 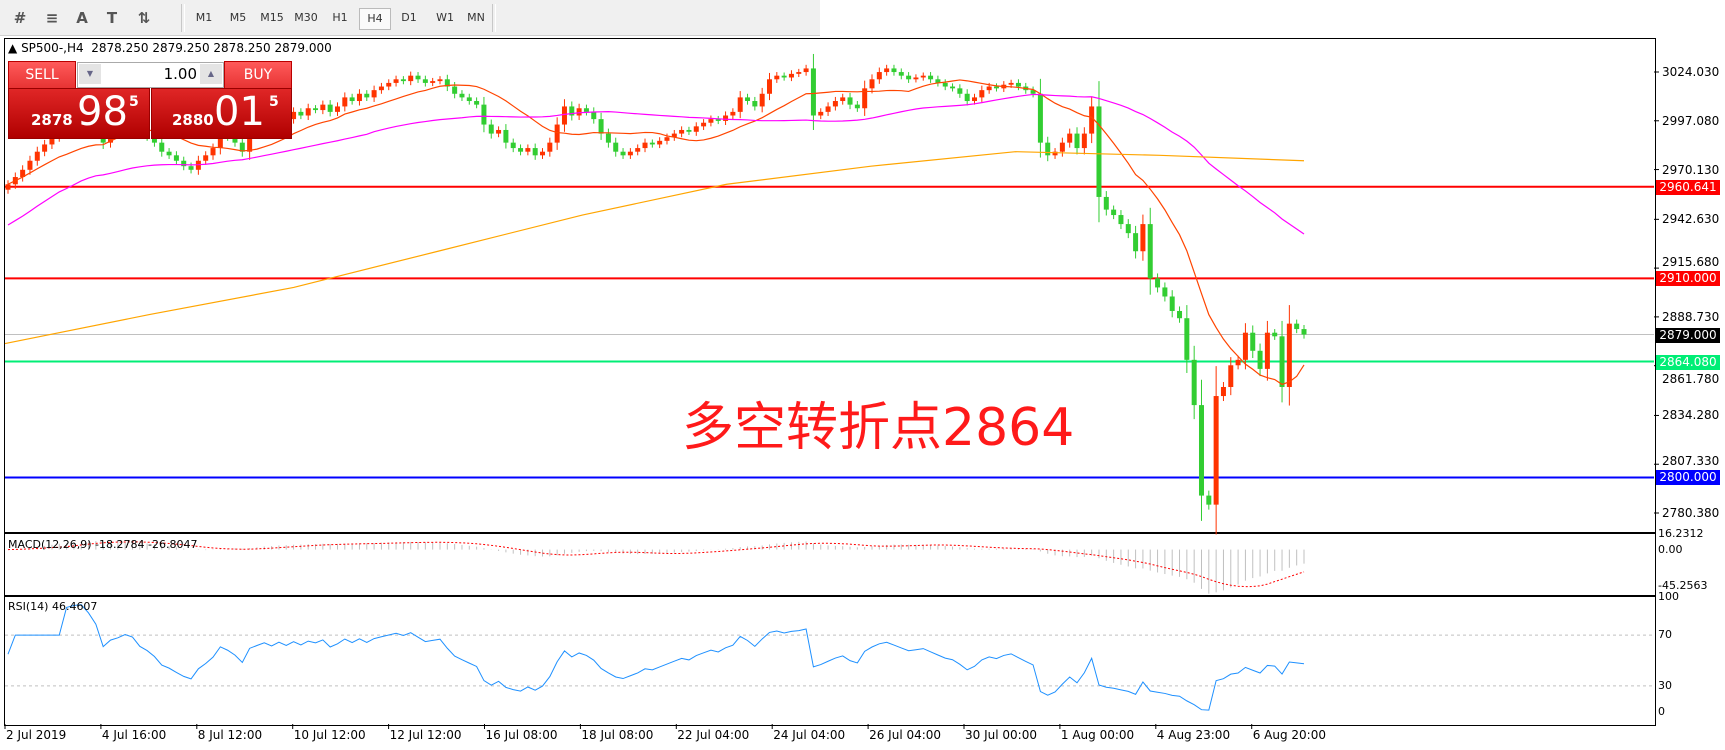 What do you see at coordinates (82, 18) in the screenshot?
I see `text-icon: A` at bounding box center [82, 18].